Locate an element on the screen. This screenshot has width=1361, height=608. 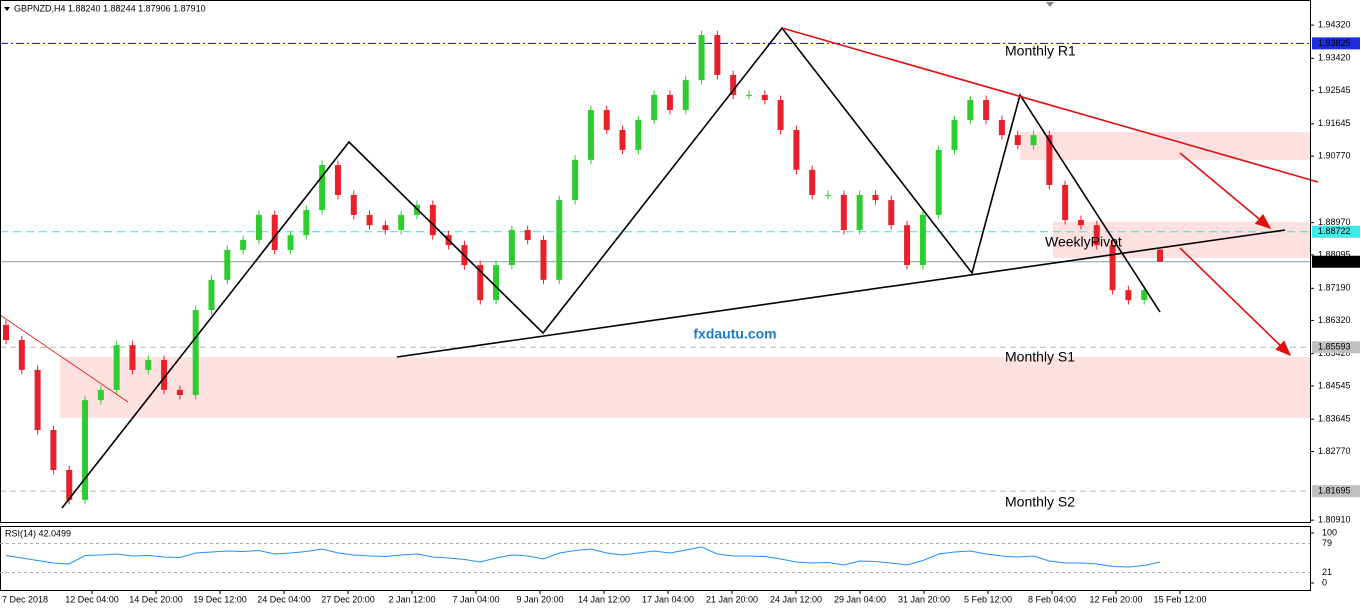
level-label: 1.93825 is located at coordinates (1334, 43).